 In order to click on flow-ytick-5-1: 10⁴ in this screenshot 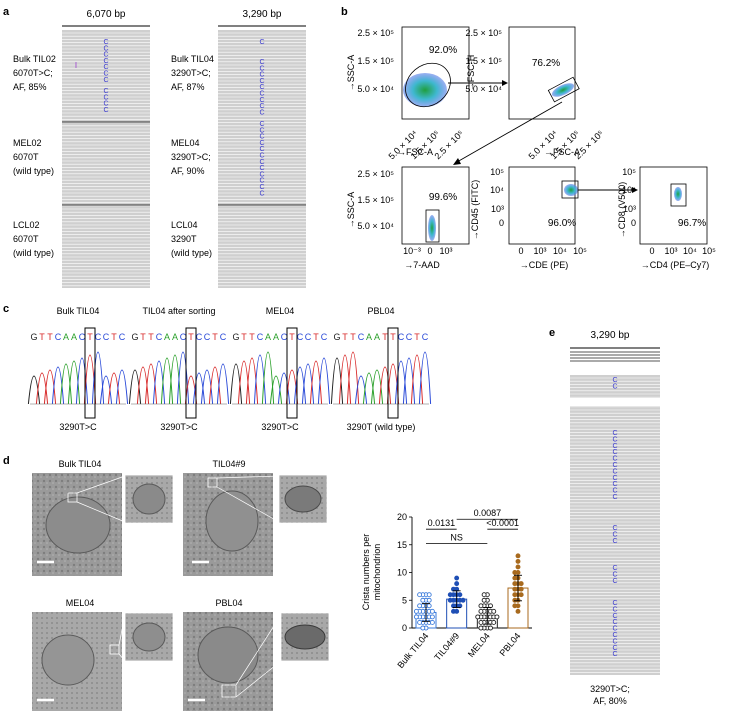, I will do `click(629, 190)`.